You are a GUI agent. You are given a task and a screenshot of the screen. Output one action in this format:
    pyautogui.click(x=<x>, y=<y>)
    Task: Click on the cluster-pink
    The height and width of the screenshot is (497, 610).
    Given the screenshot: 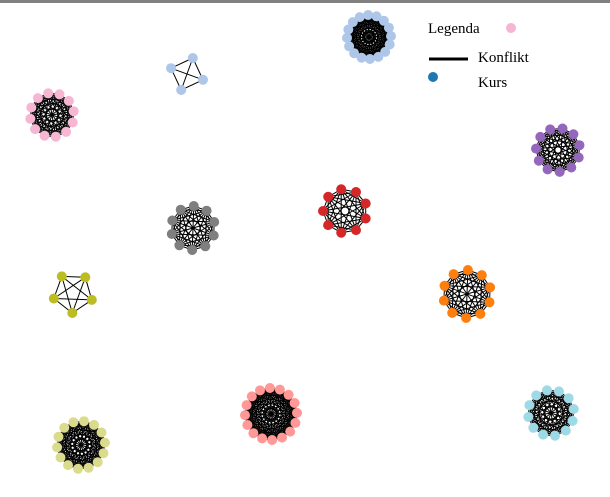 What is the action you would take?
    pyautogui.click(x=52, y=115)
    